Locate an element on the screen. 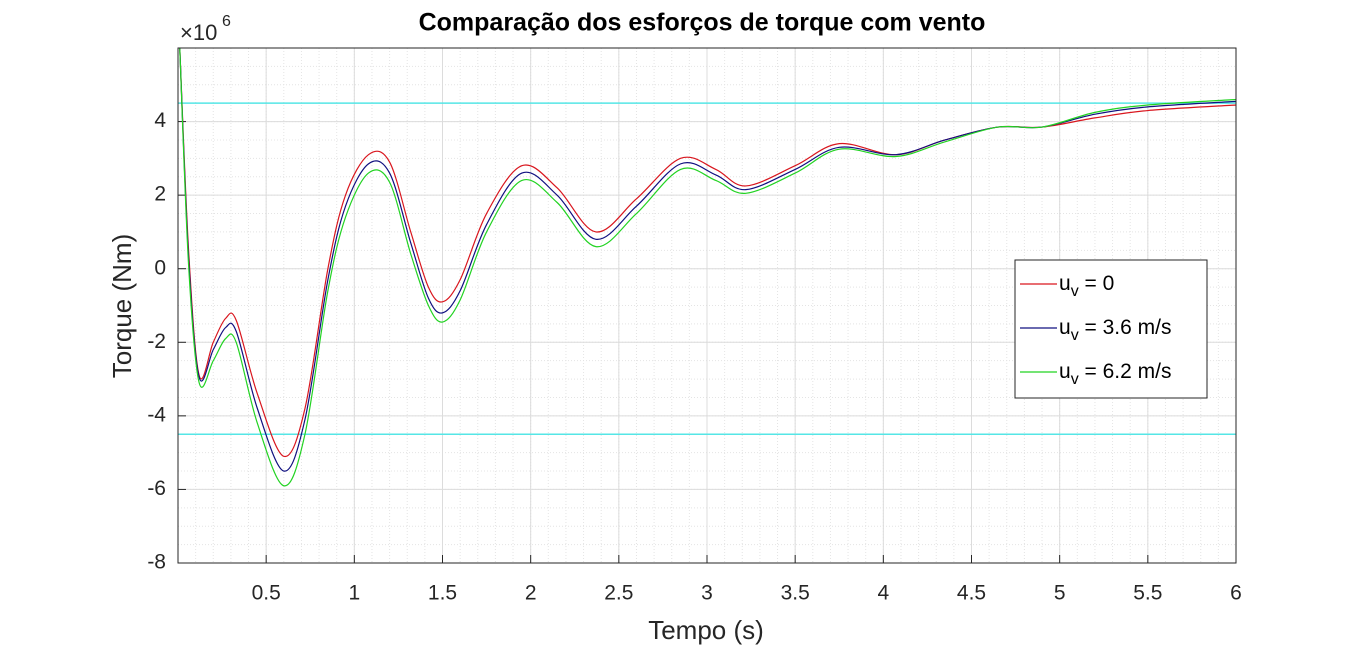 The height and width of the screenshot is (651, 1366). y-tick-label: -8 is located at coordinates (156, 562).